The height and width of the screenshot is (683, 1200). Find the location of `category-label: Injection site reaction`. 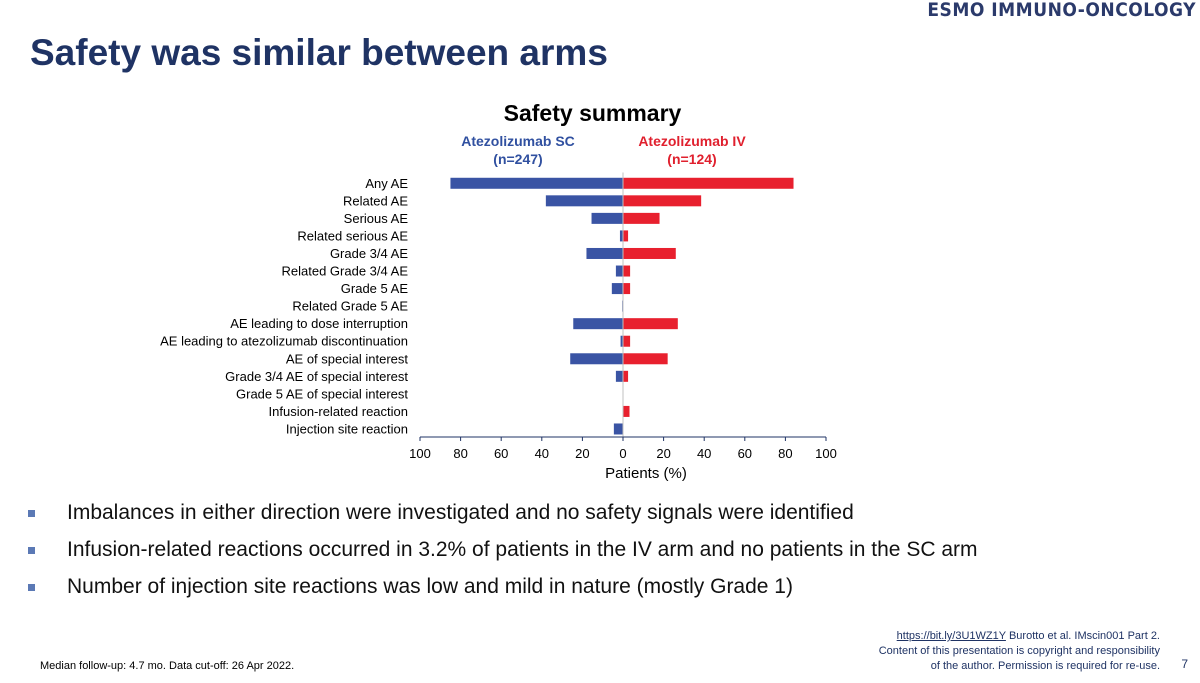

category-label: Injection site reaction is located at coordinates (347, 428).